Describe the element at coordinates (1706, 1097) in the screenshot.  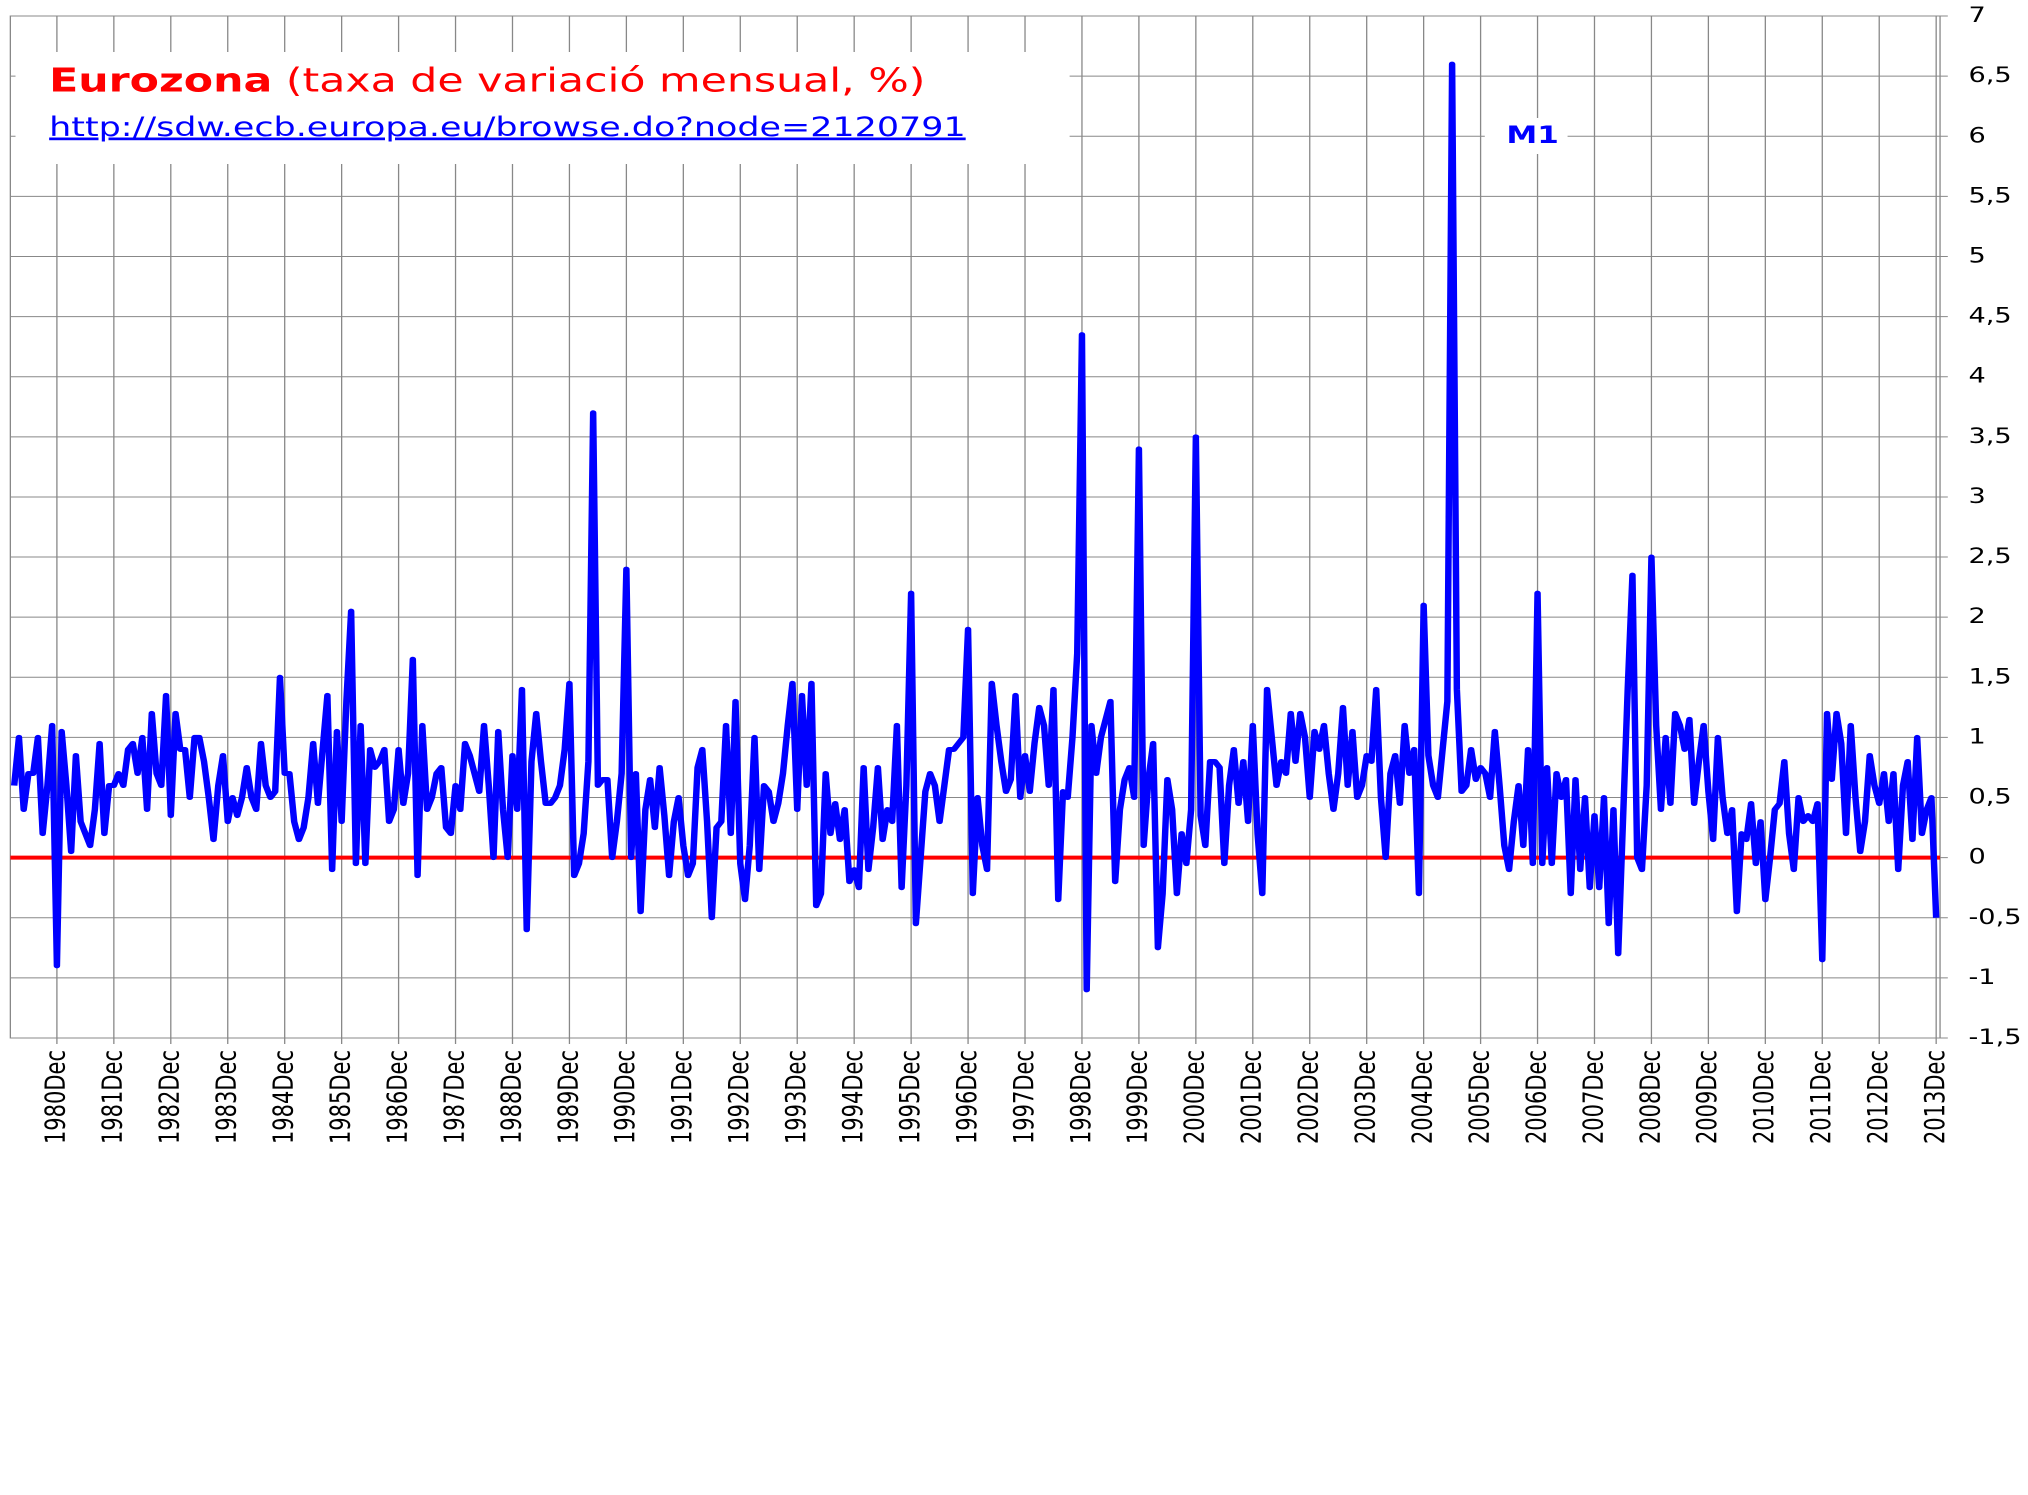
I see `x-tick-label: 2009Dec` at that location.